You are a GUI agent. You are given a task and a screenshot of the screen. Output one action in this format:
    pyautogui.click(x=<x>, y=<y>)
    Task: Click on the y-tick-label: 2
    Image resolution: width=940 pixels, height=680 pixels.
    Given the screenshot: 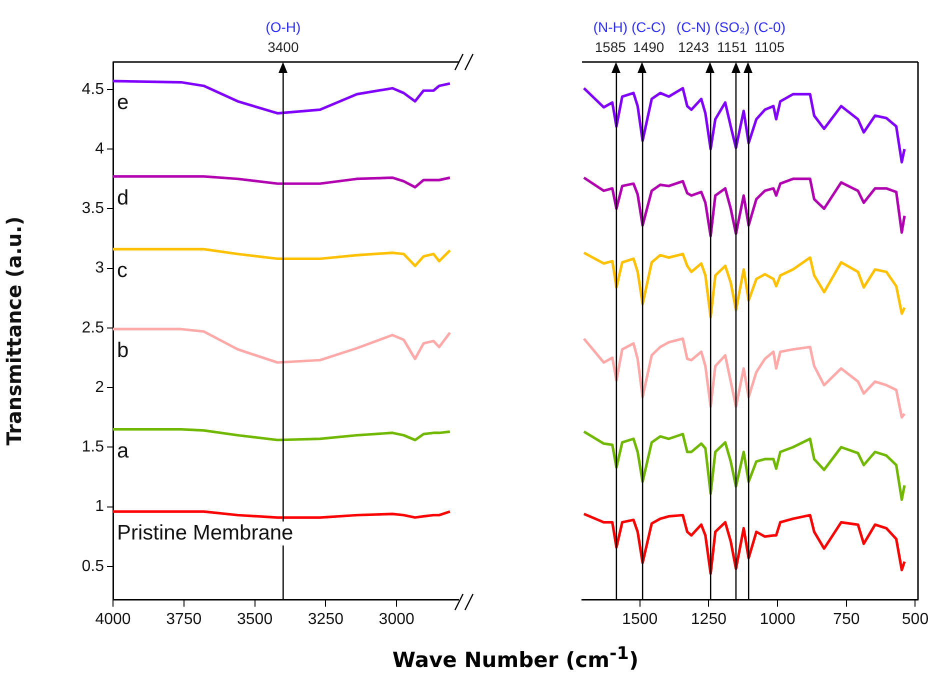 What is the action you would take?
    pyautogui.click(x=99, y=387)
    